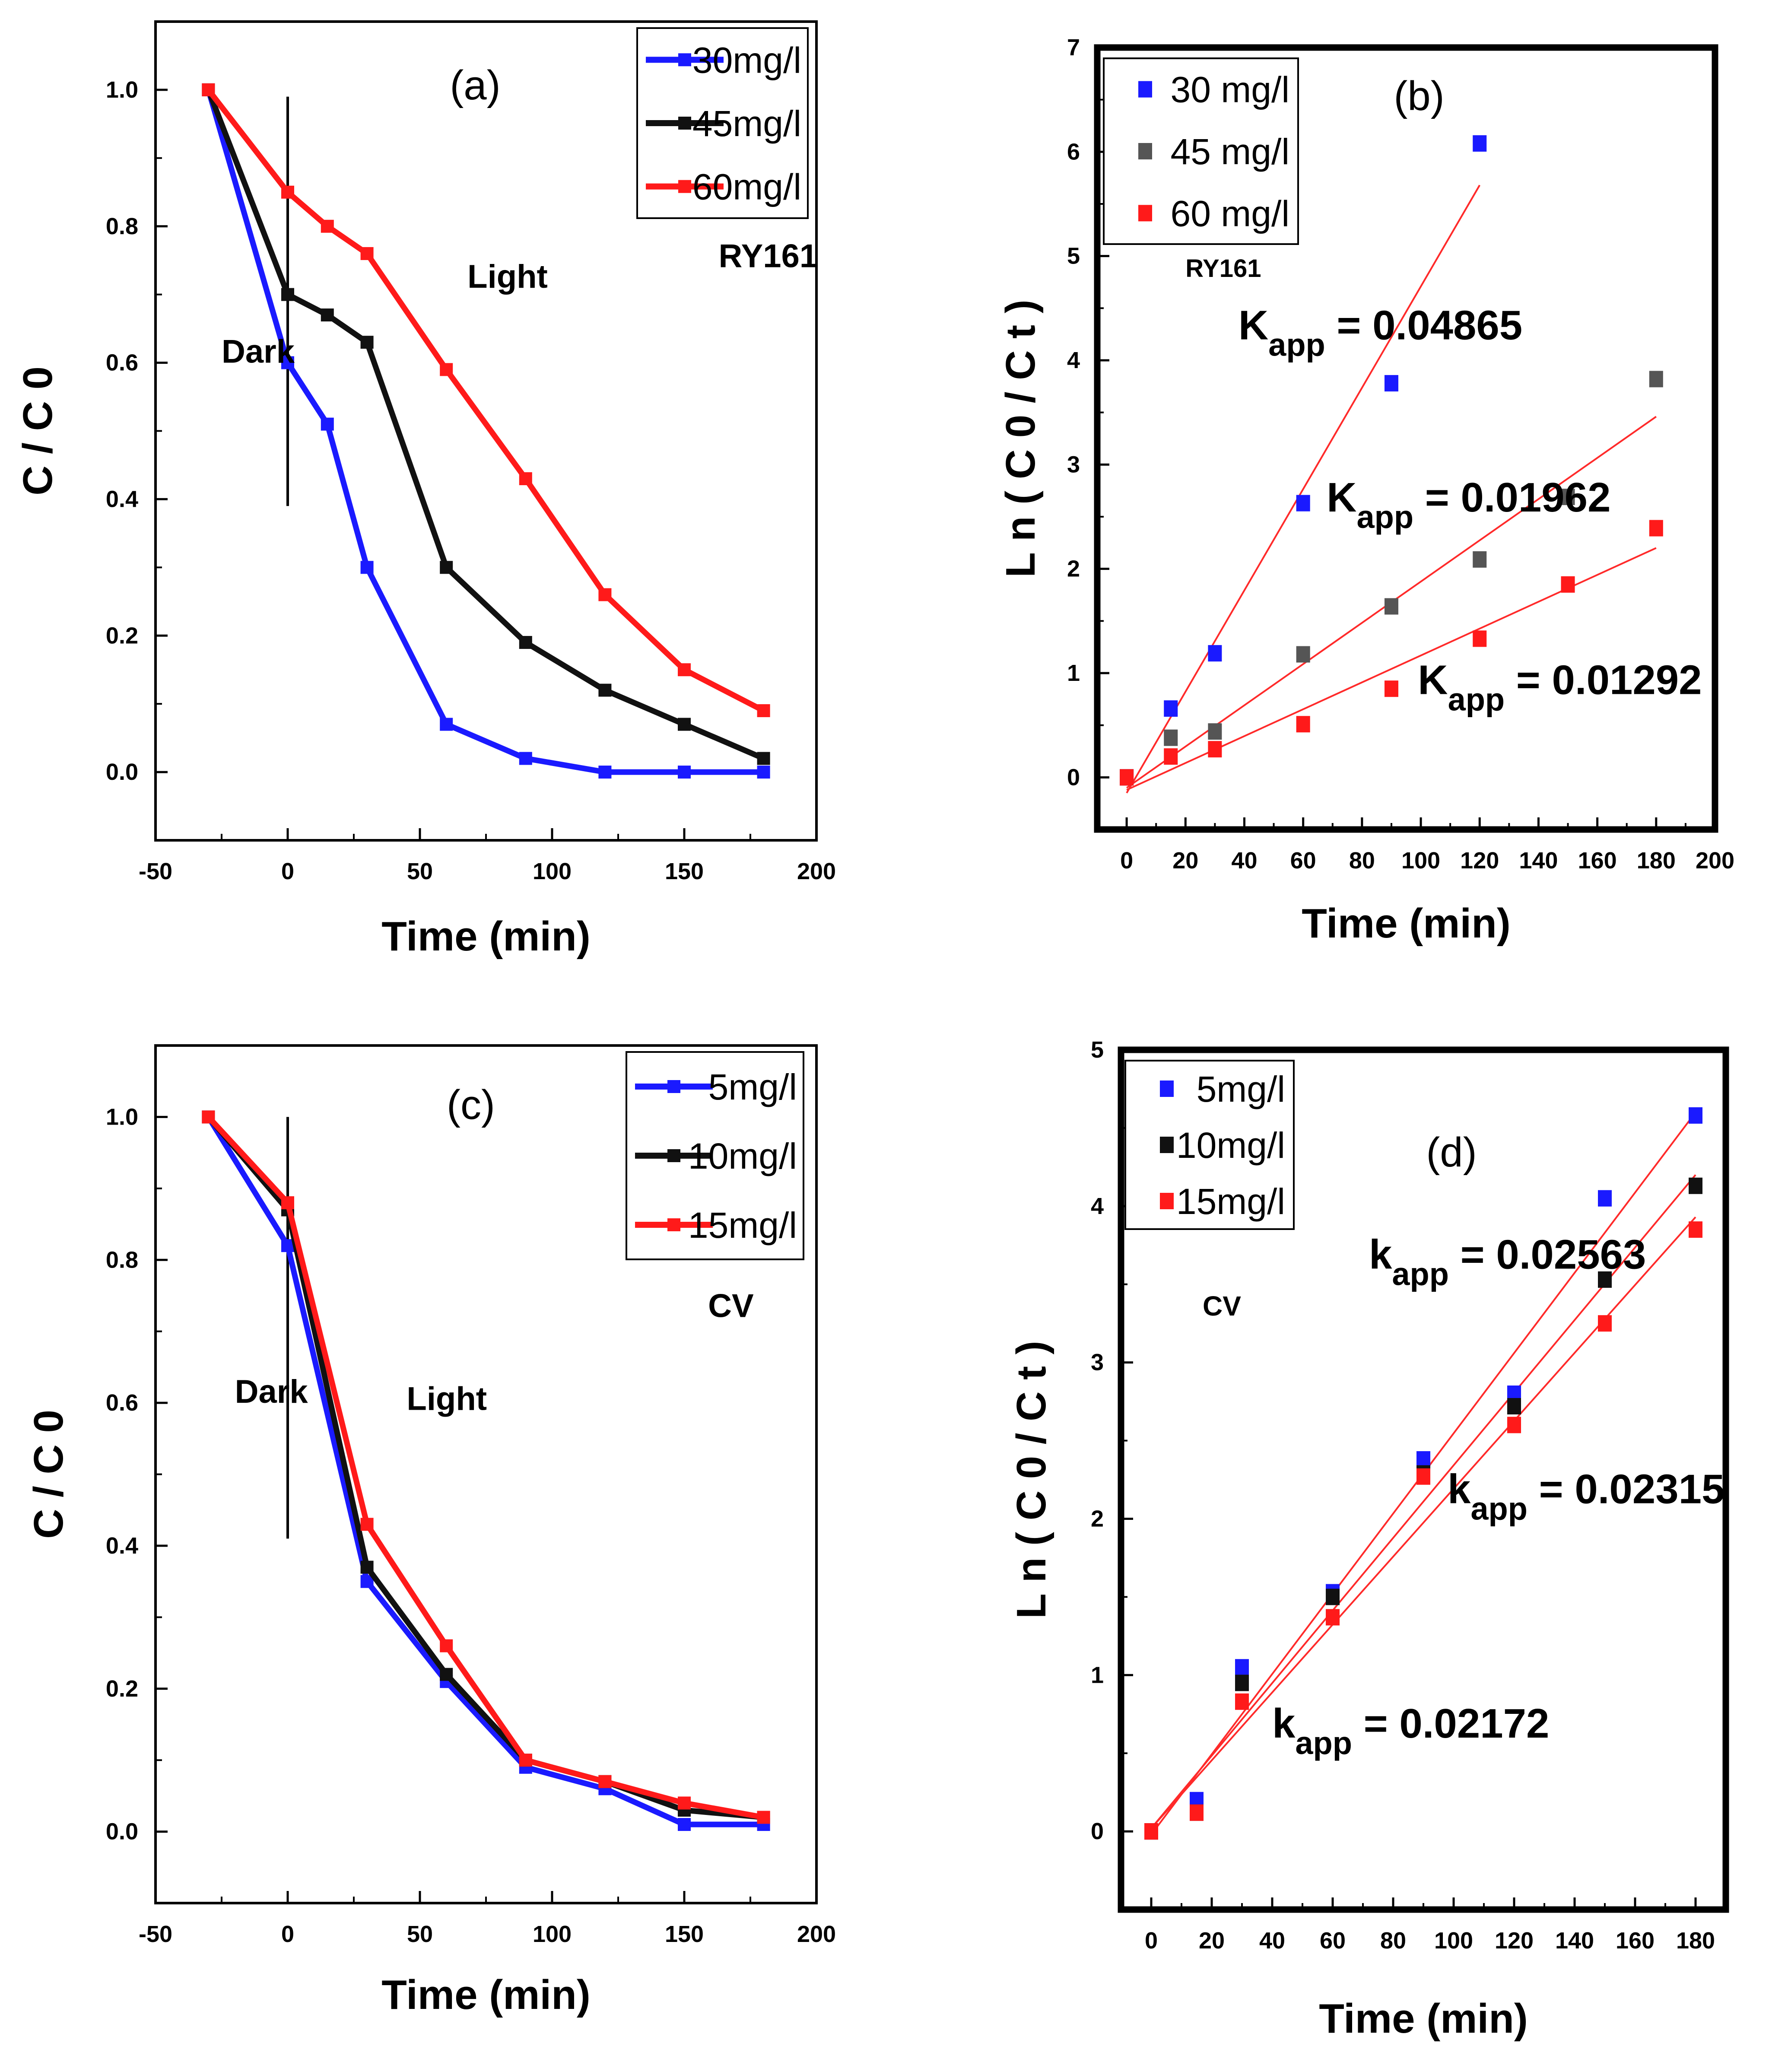 The image size is (1788, 2072). What do you see at coordinates (769, 256) in the screenshot?
I see `annotation-text: RY161` at bounding box center [769, 256].